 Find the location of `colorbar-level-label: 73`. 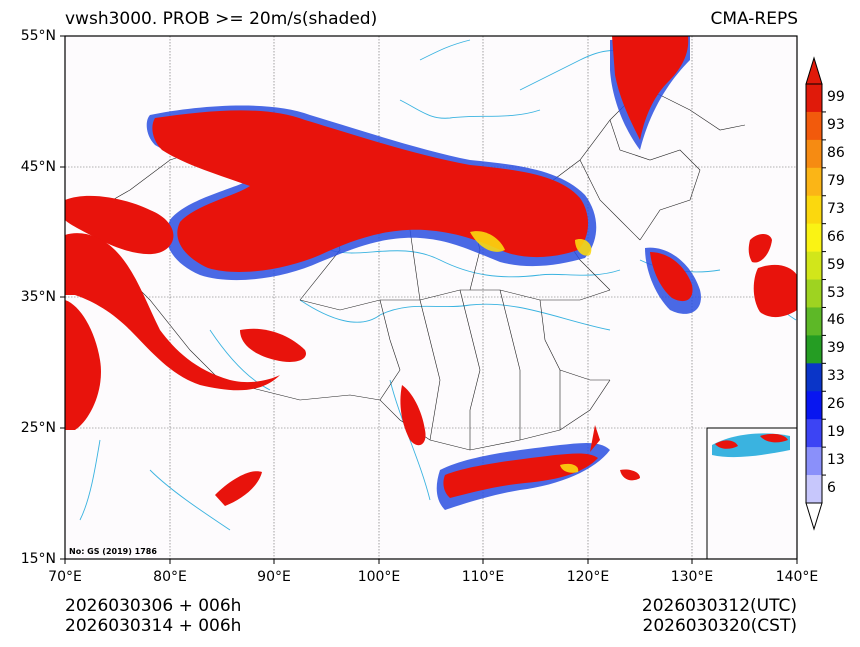

colorbar-level-label: 73 is located at coordinates (836, 208).